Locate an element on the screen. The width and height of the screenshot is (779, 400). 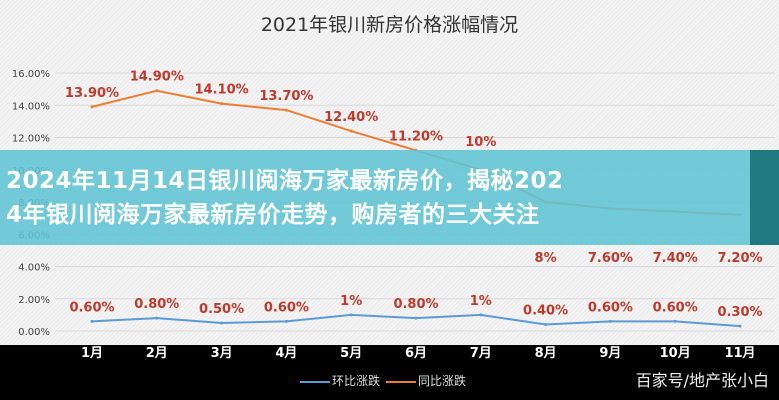
data-label: 8% is located at coordinates (546, 258).